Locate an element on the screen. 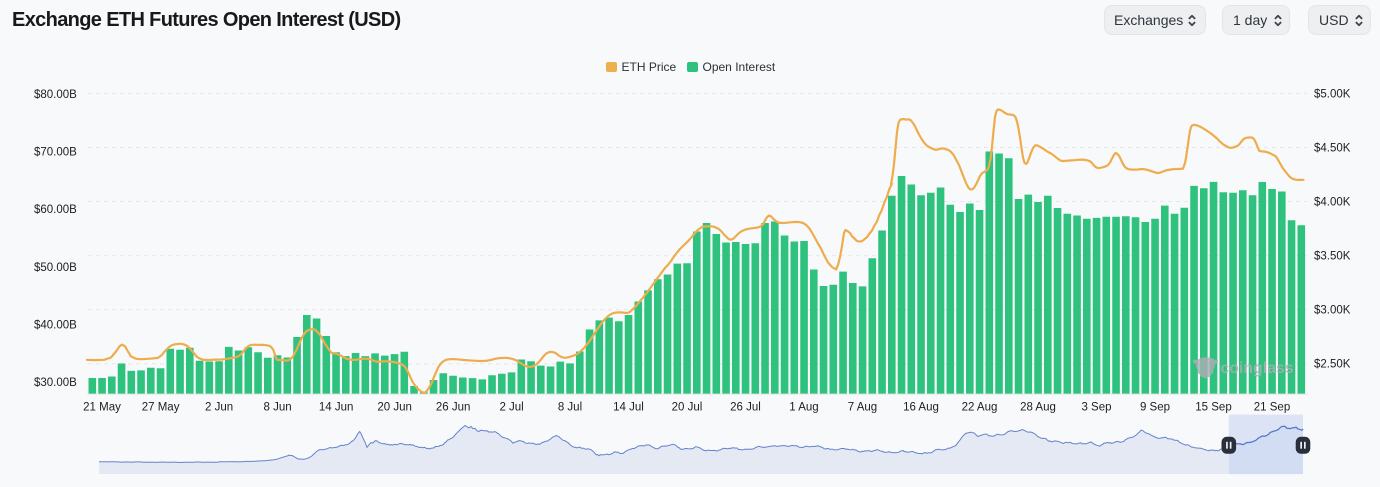  svg-text: 8 Jun is located at coordinates (278, 408).